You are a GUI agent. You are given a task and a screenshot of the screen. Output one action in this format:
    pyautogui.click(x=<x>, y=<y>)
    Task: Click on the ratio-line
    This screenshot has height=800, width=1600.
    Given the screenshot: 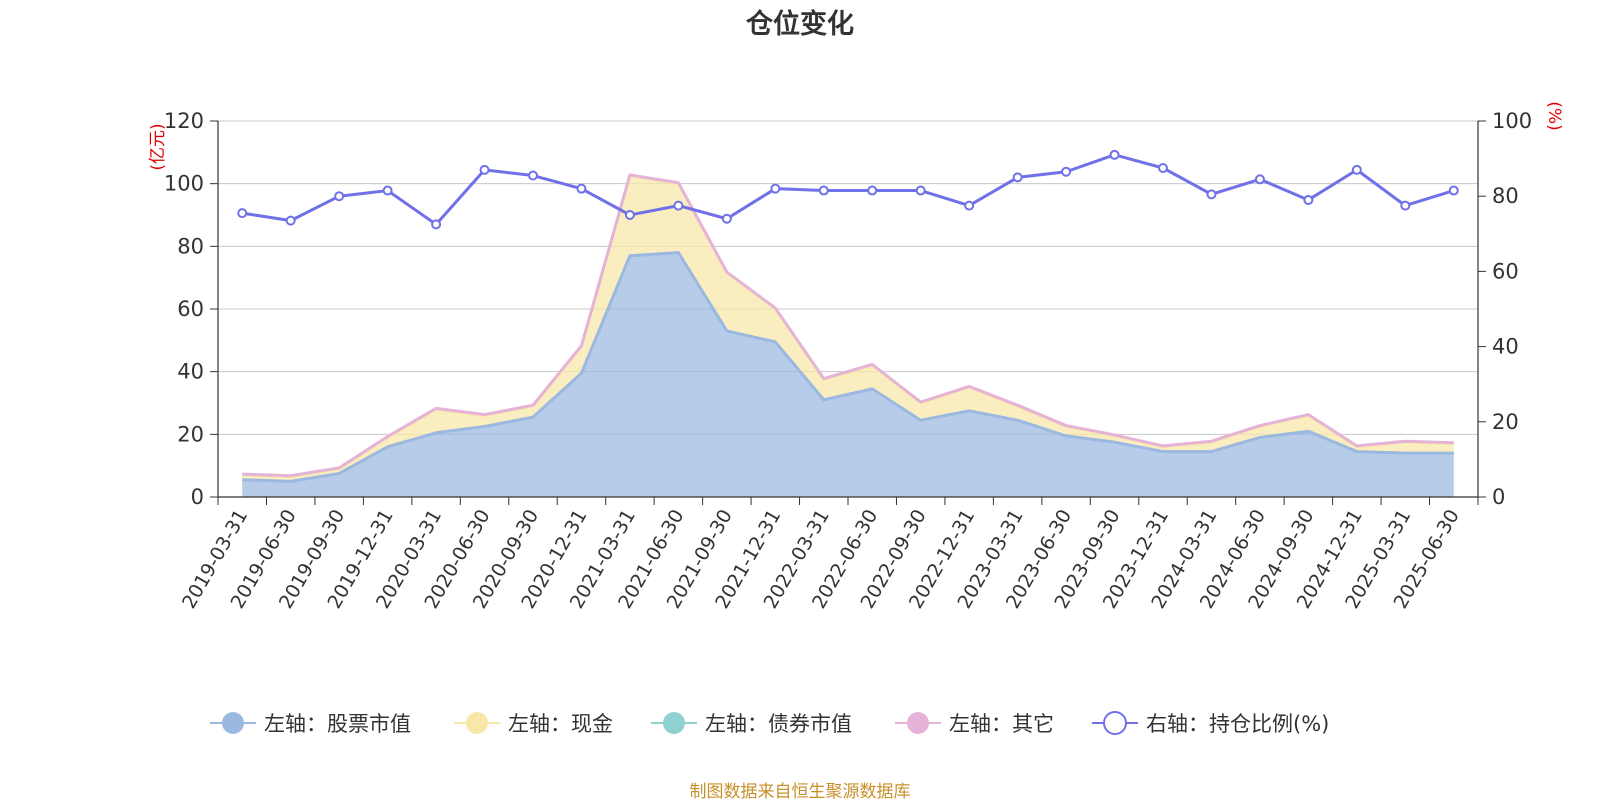 What is the action you would take?
    pyautogui.click(x=848, y=189)
    